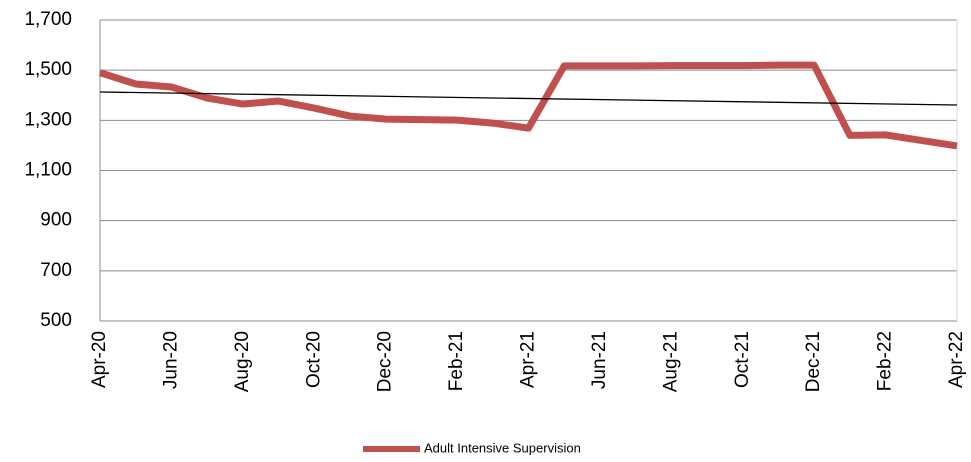 This screenshot has height=462, width=971. What do you see at coordinates (670, 361) in the screenshot?
I see `x-tick-label: Aug-21` at bounding box center [670, 361].